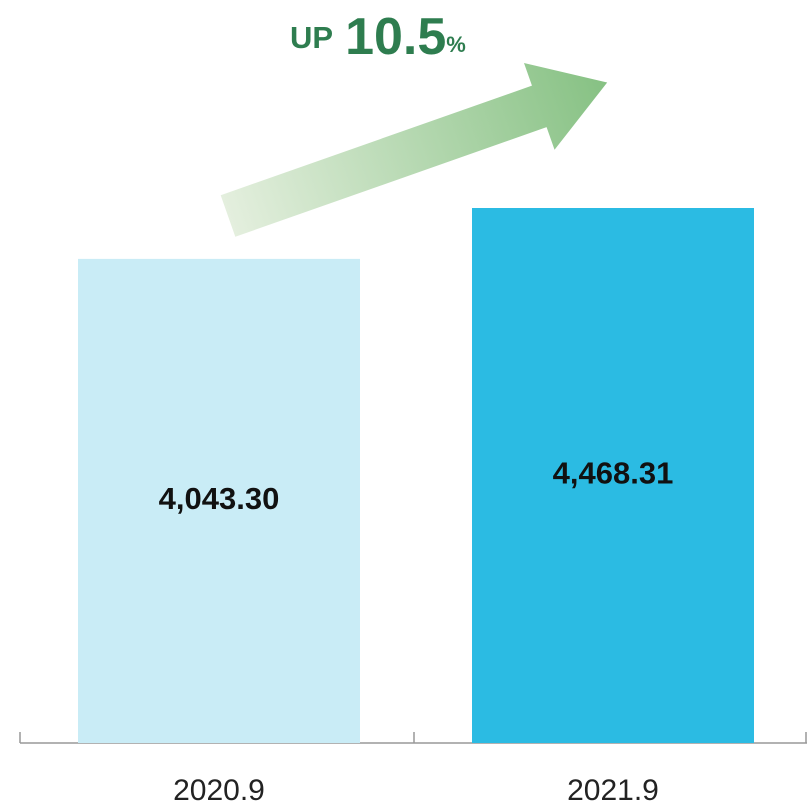 The width and height of the screenshot is (807, 810). I want to click on annotation-prefix: UP, so click(311, 37).